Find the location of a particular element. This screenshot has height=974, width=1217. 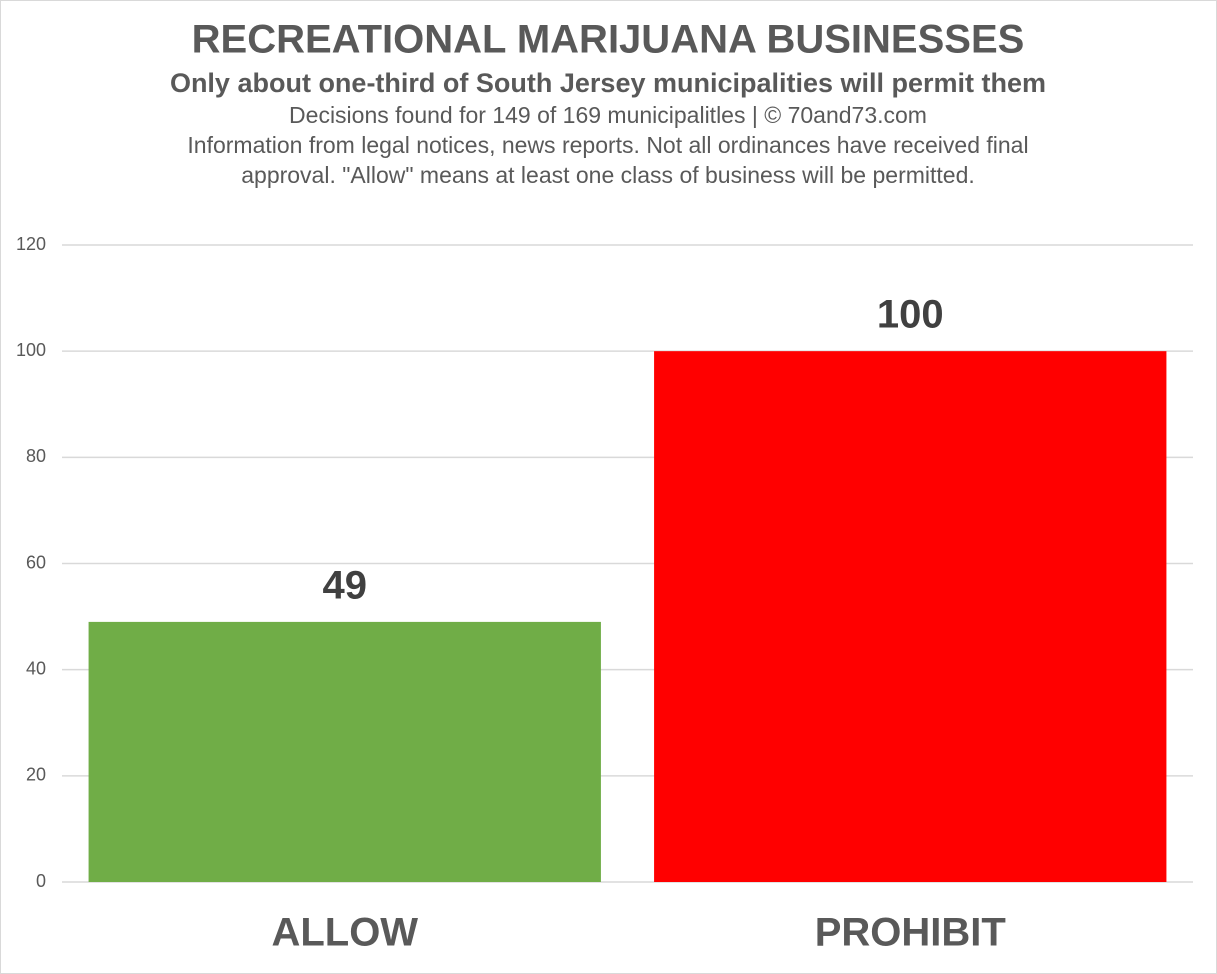

y-tick-label: 20 is located at coordinates (36, 775).